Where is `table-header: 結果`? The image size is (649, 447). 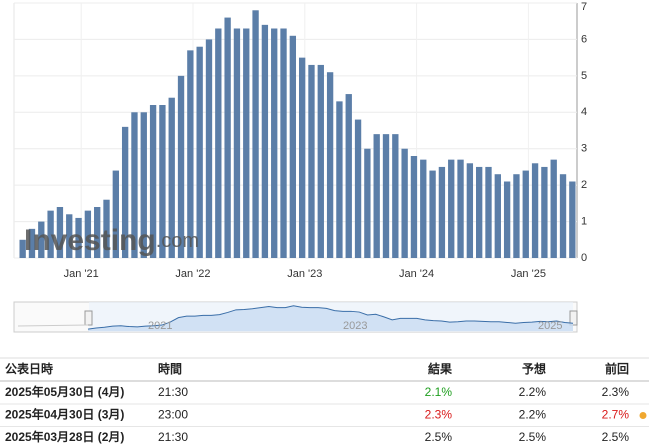
table-header: 結果 is located at coordinates (440, 368).